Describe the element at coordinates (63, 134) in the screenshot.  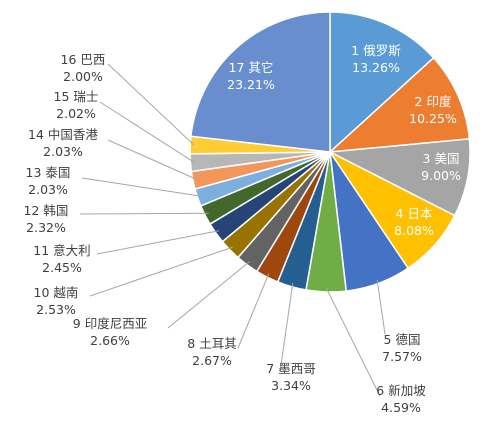
I see `slice-label-name-14: 14 中国香港` at that location.